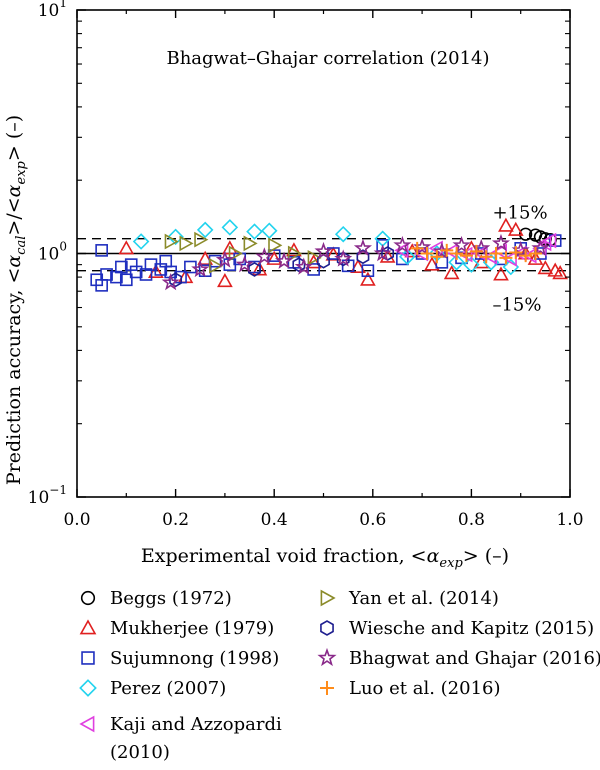  I want to click on x-tick-label: 1.0, so click(569, 520).